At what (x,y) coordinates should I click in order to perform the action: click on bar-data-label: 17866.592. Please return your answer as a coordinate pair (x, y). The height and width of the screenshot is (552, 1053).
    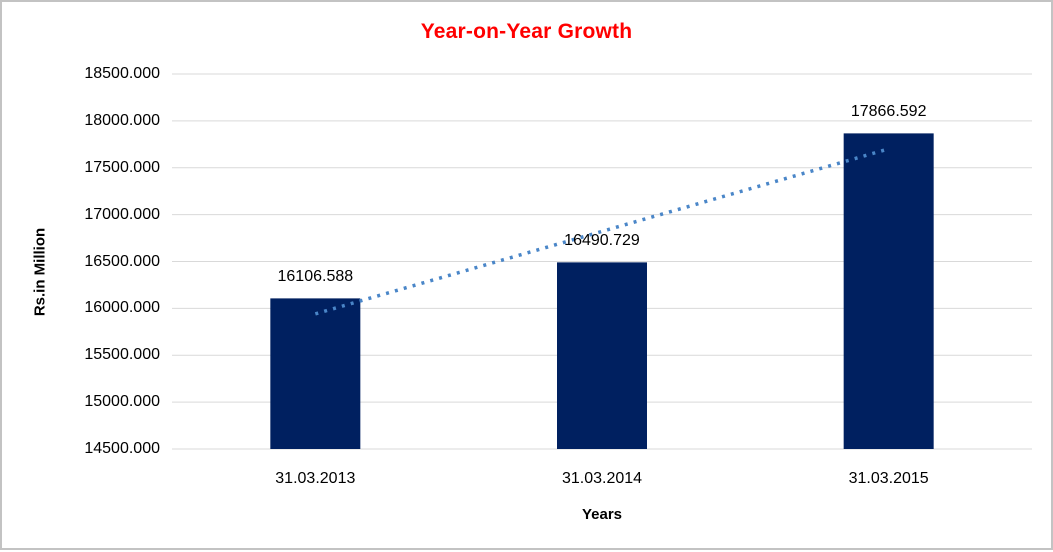
    Looking at the image, I should click on (888, 112).